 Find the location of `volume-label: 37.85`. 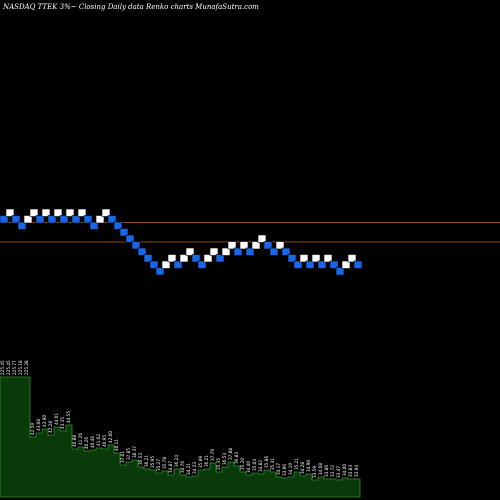

volume-label: 37.85 is located at coordinates (128, 454).